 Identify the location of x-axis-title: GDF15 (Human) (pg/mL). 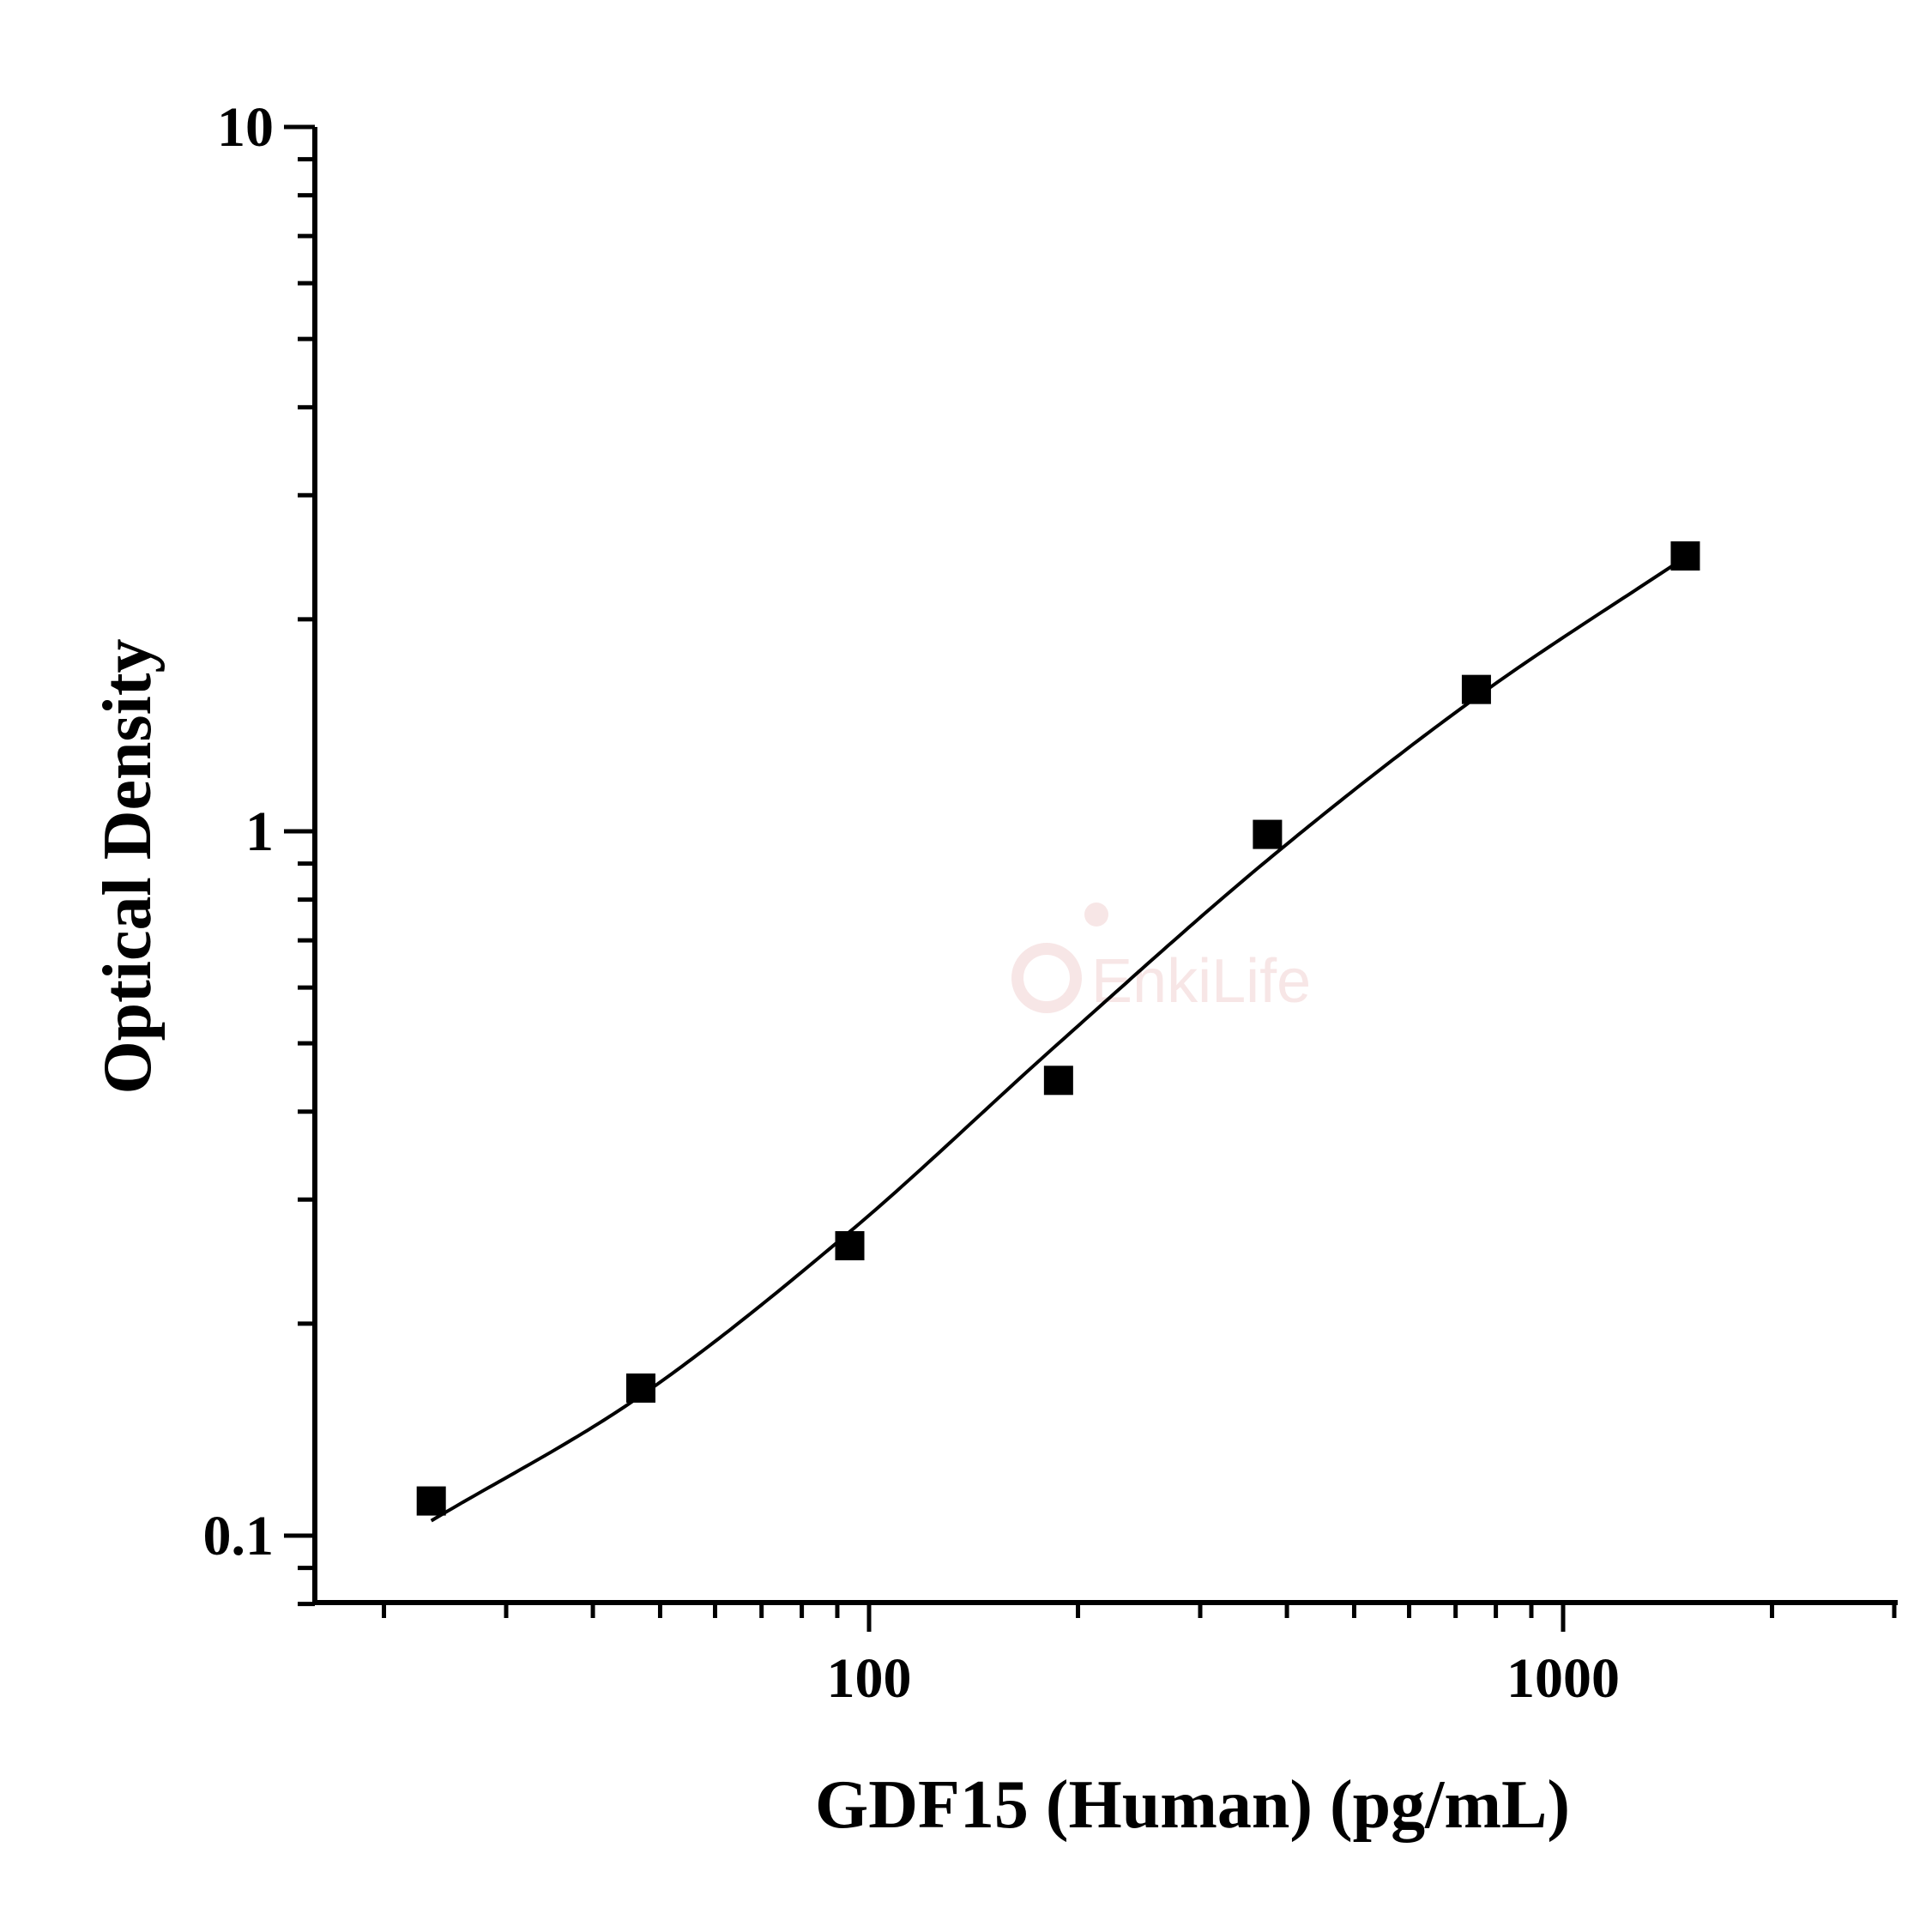
(1192, 1805).